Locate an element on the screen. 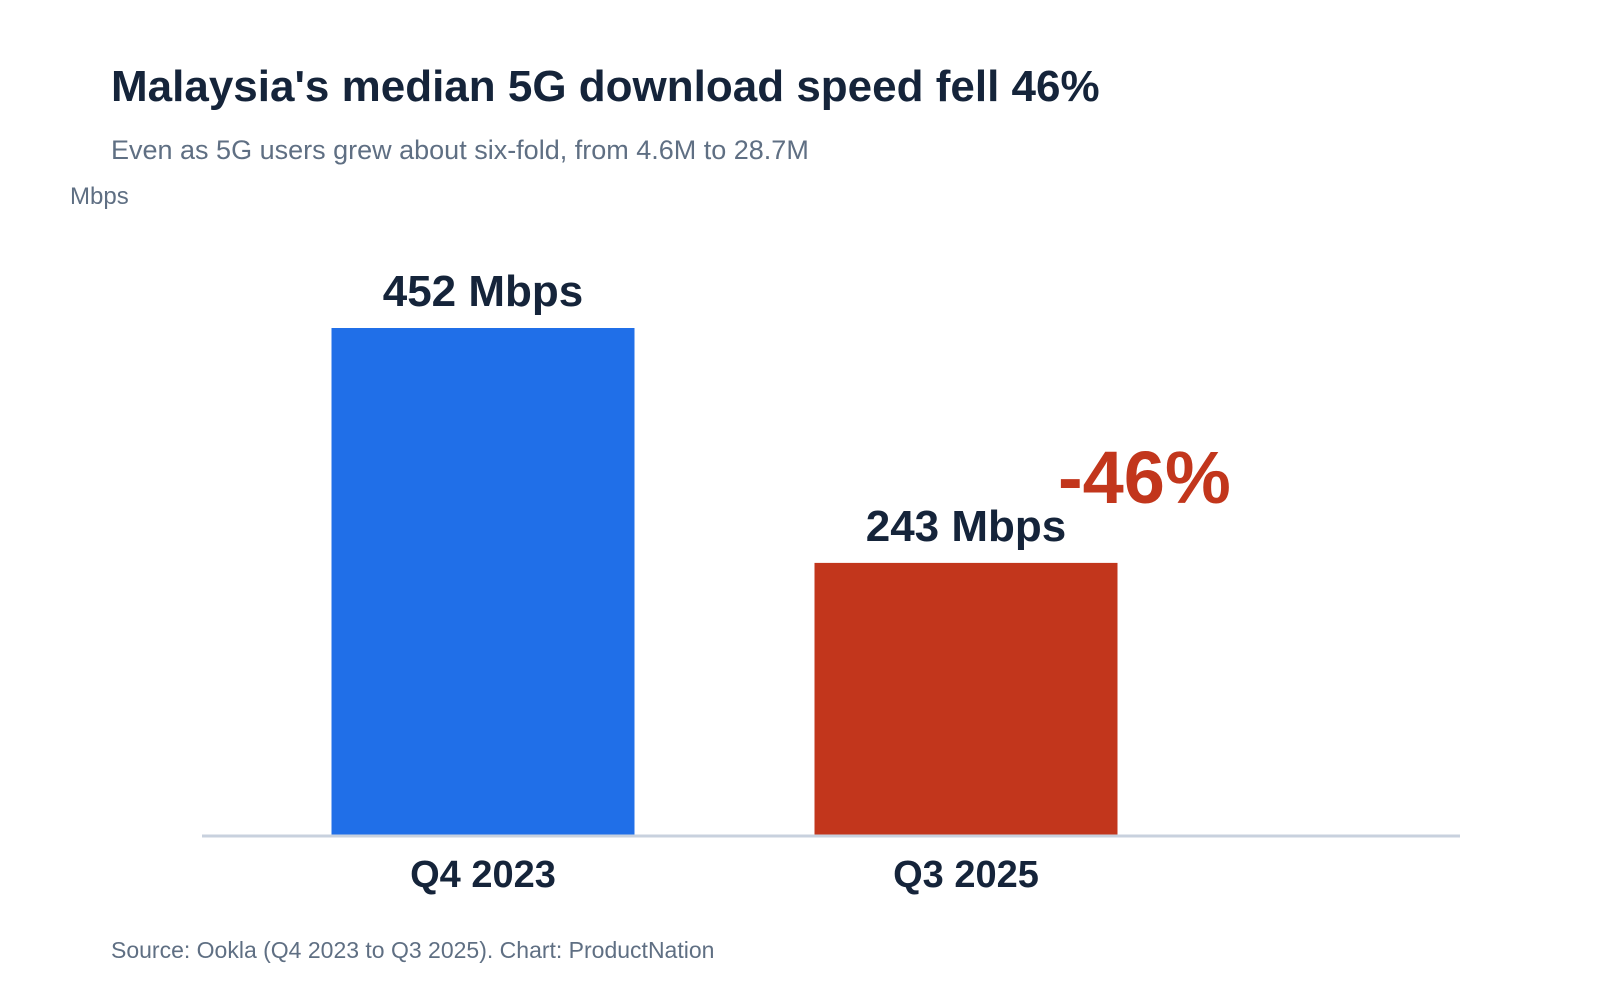 Image resolution: width=1600 pixels, height=1000 pixels. x-tick-label-q4-2023: Q4 2023 is located at coordinates (483, 875).